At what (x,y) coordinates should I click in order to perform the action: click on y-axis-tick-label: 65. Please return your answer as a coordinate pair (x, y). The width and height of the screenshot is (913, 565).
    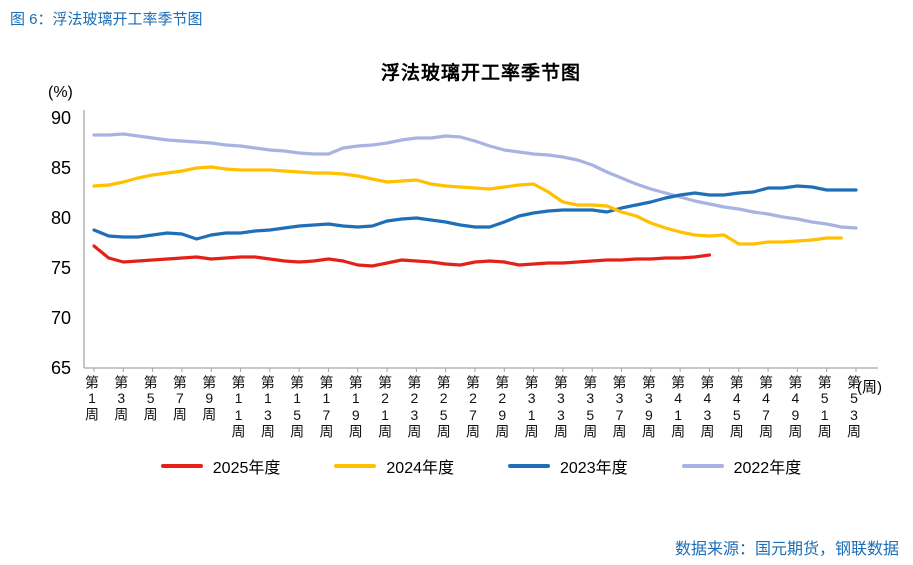
    Looking at the image, I should click on (61, 368).